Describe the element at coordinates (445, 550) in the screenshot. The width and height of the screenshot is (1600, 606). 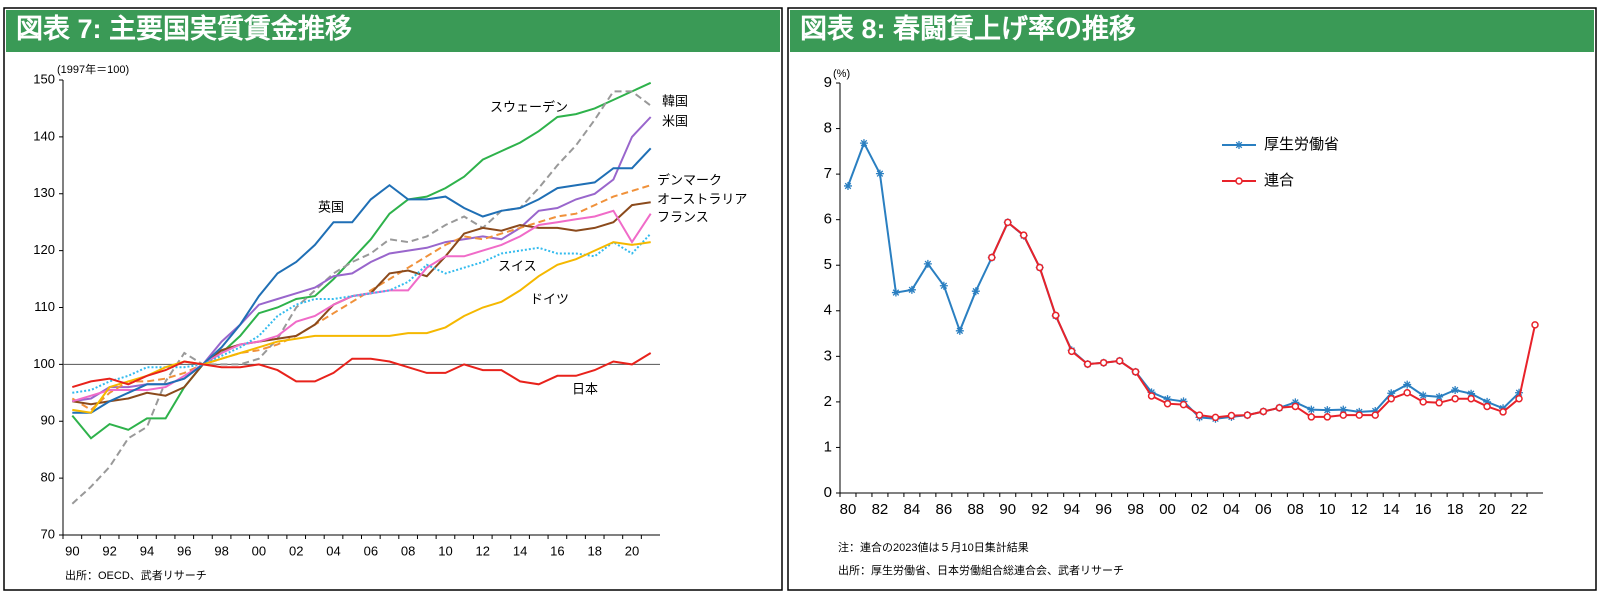
I see `x-tick-label: 10` at that location.